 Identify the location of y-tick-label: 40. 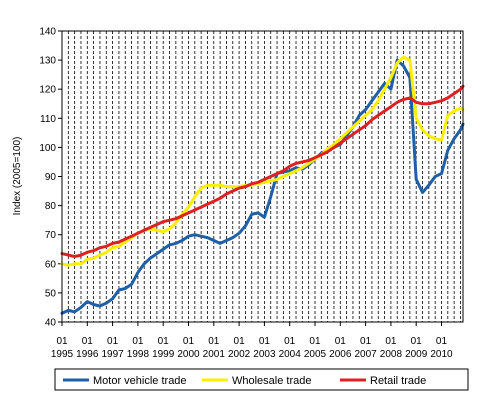
(51, 323).